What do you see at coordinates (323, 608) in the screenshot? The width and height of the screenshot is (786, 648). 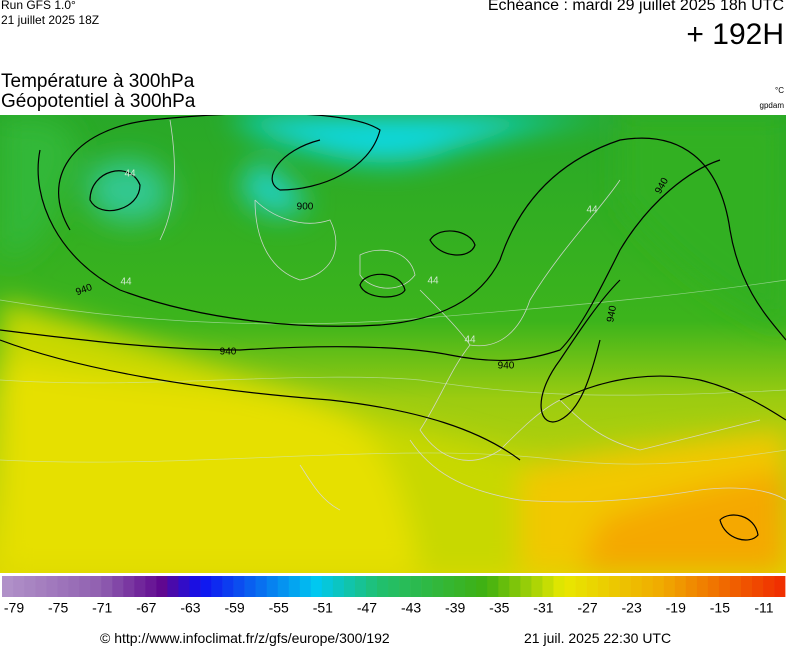 I see `colorbar-label: -51` at bounding box center [323, 608].